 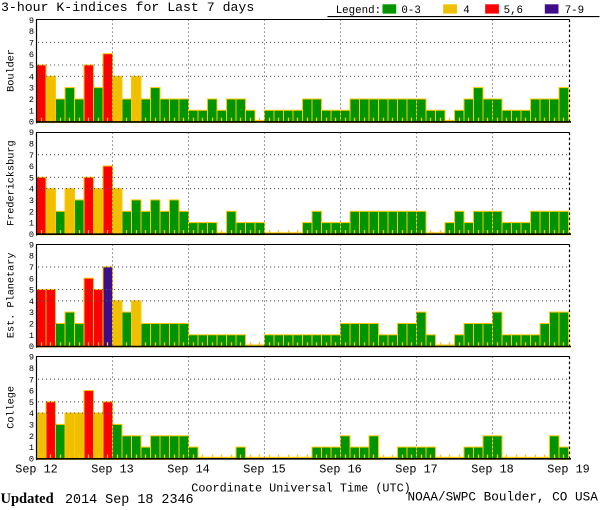 What do you see at coordinates (12, 296) in the screenshot?
I see `svg-text: Est. Planetary` at bounding box center [12, 296].